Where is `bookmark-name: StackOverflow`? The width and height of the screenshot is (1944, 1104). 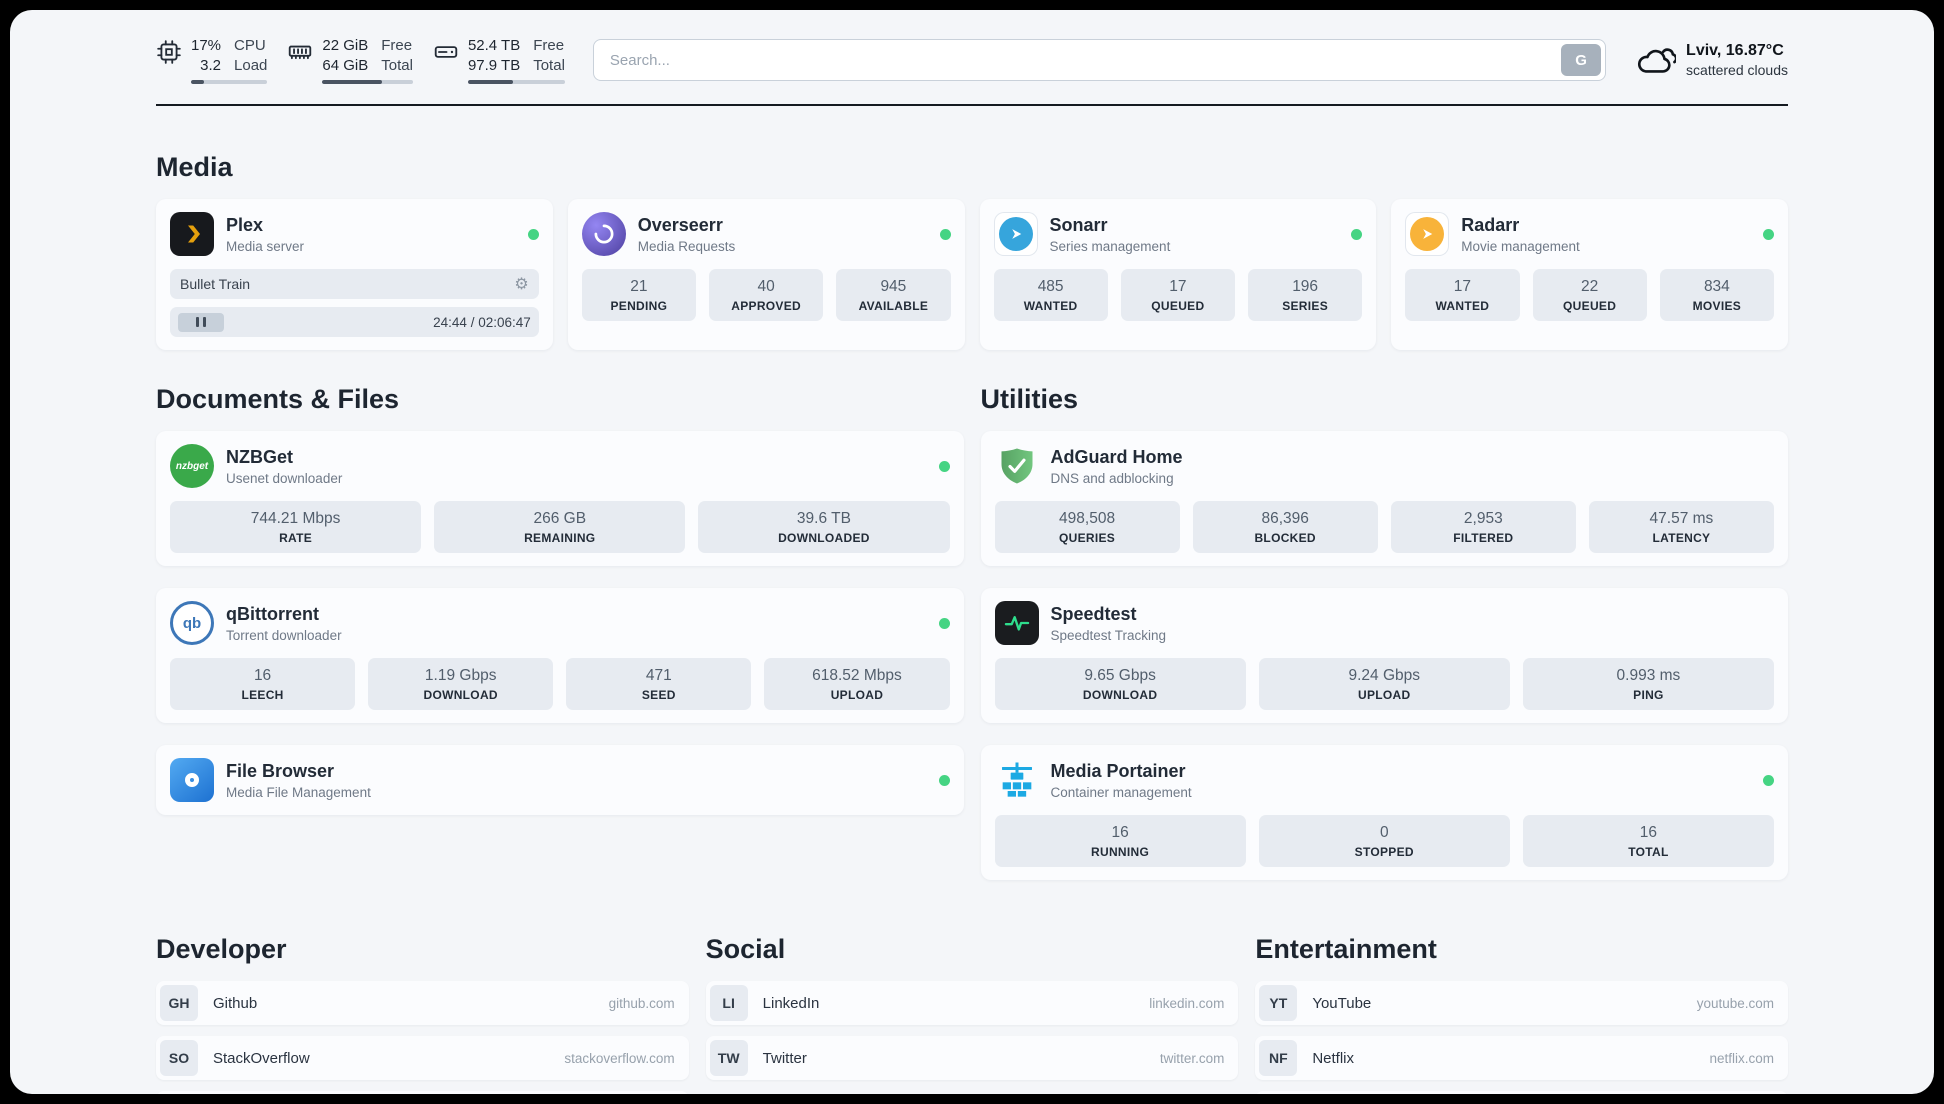 bookmark-name: StackOverflow is located at coordinates (261, 1058).